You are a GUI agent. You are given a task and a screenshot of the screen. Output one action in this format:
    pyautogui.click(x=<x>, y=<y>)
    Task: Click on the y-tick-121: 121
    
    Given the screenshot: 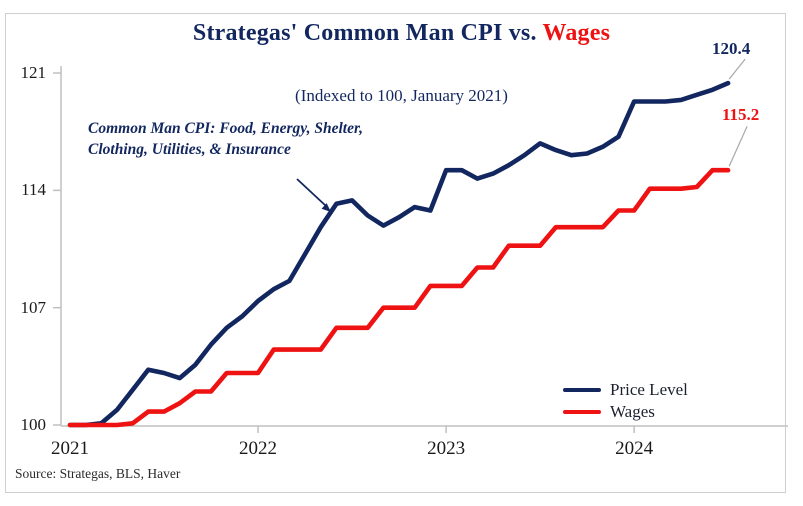 What is the action you would take?
    pyautogui.click(x=33, y=73)
    